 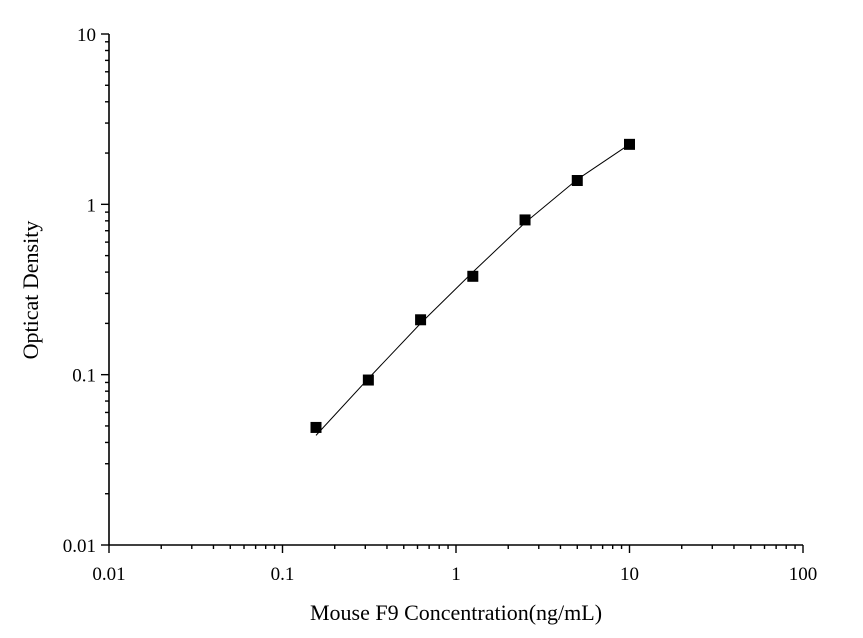 I want to click on x-tick-labels: 0.01 0.1 1 10 100, so click(x=454, y=574).